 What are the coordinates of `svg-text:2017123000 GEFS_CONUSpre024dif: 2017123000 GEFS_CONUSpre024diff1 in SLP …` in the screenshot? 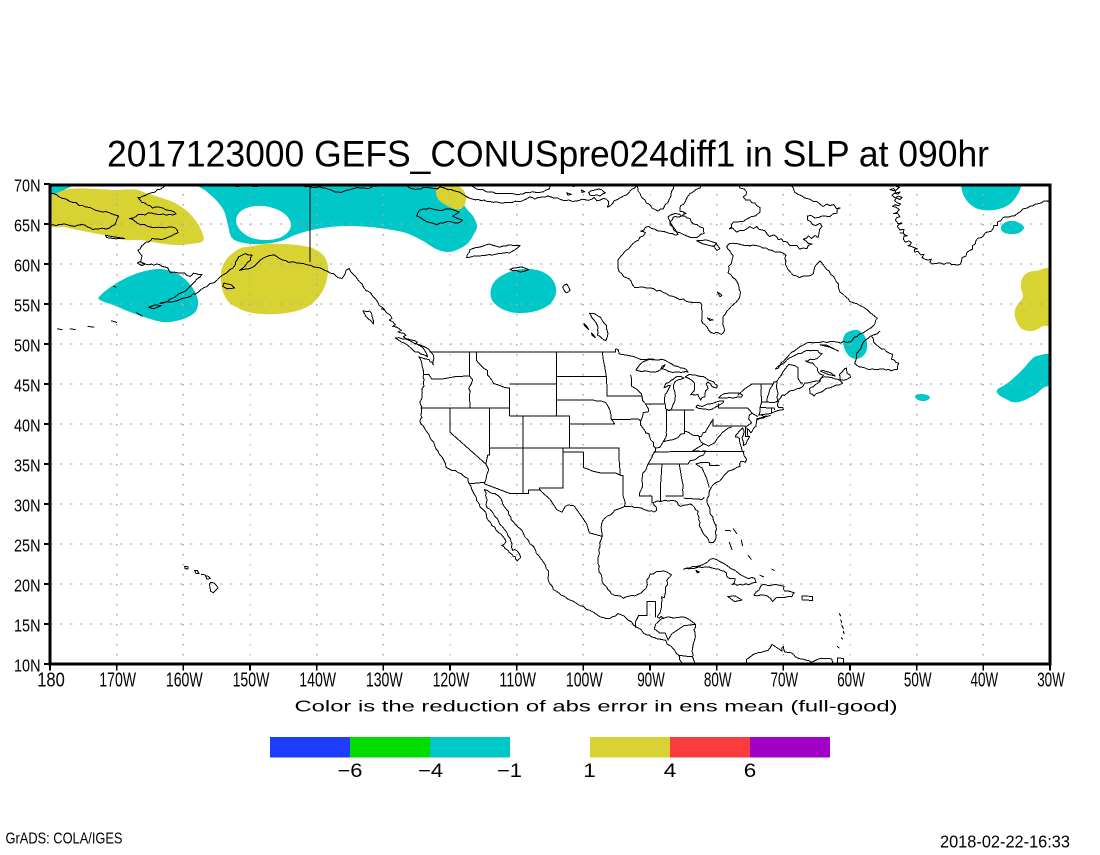 It's located at (548, 154).